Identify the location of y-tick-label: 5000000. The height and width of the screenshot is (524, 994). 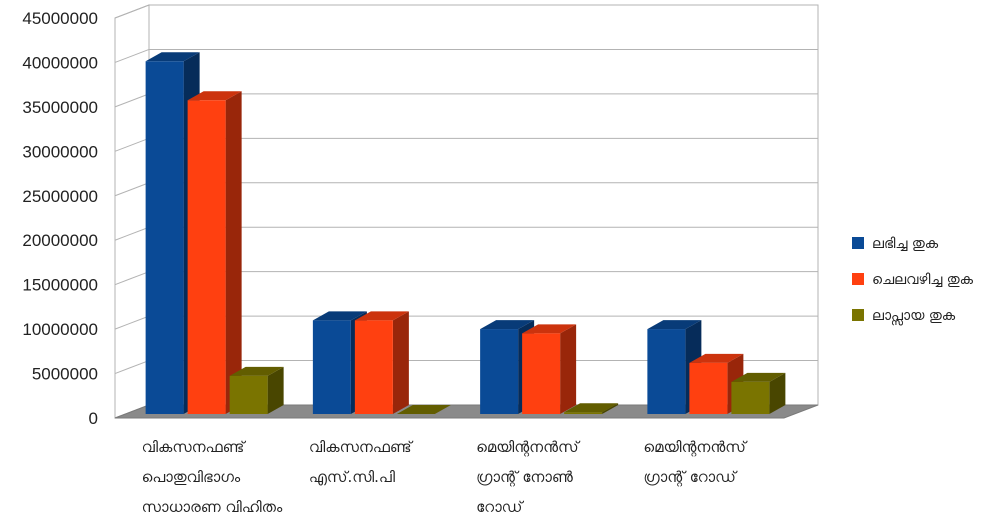
(65, 374).